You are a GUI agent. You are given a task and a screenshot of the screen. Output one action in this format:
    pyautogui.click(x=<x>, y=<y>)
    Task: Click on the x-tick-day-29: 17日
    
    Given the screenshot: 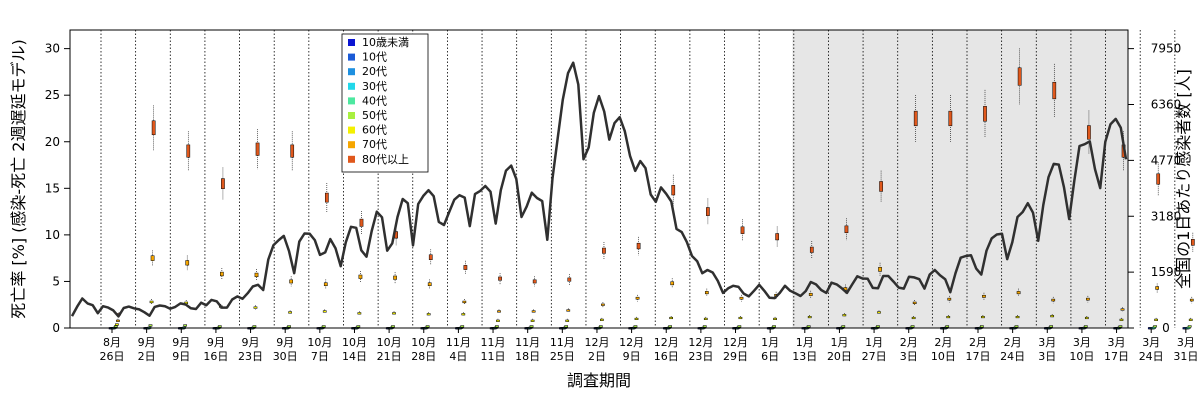 What is the action you would take?
    pyautogui.click(x=1116, y=356)
    